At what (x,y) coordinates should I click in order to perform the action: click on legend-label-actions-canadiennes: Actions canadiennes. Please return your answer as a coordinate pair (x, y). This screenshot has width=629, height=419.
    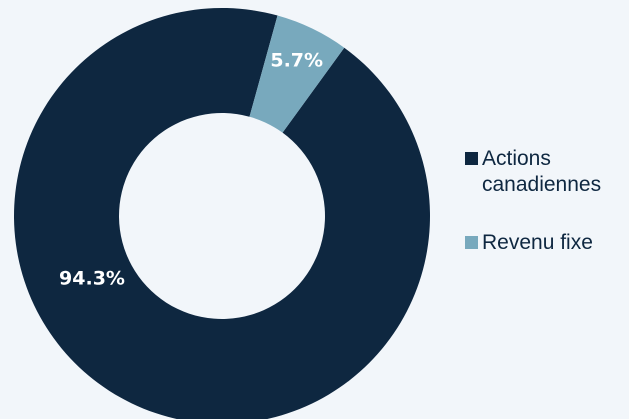
    Looking at the image, I should click on (542, 171).